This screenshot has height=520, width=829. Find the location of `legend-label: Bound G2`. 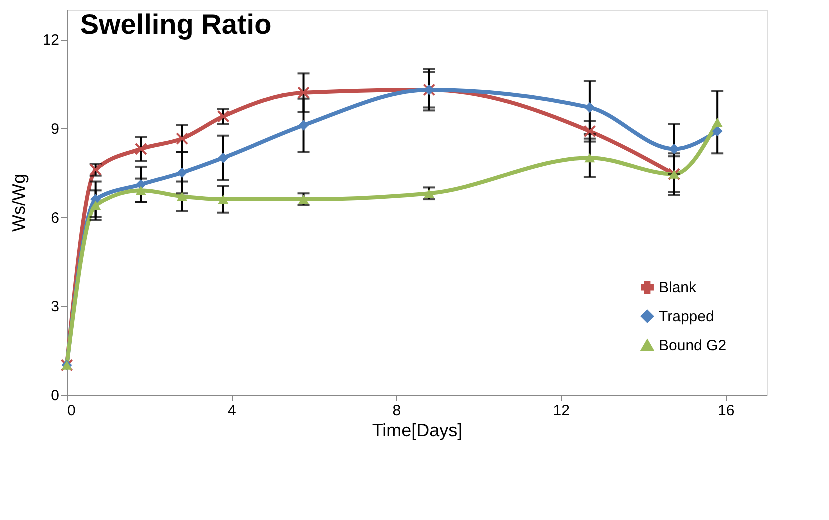

legend-label: Bound G2 is located at coordinates (693, 346).